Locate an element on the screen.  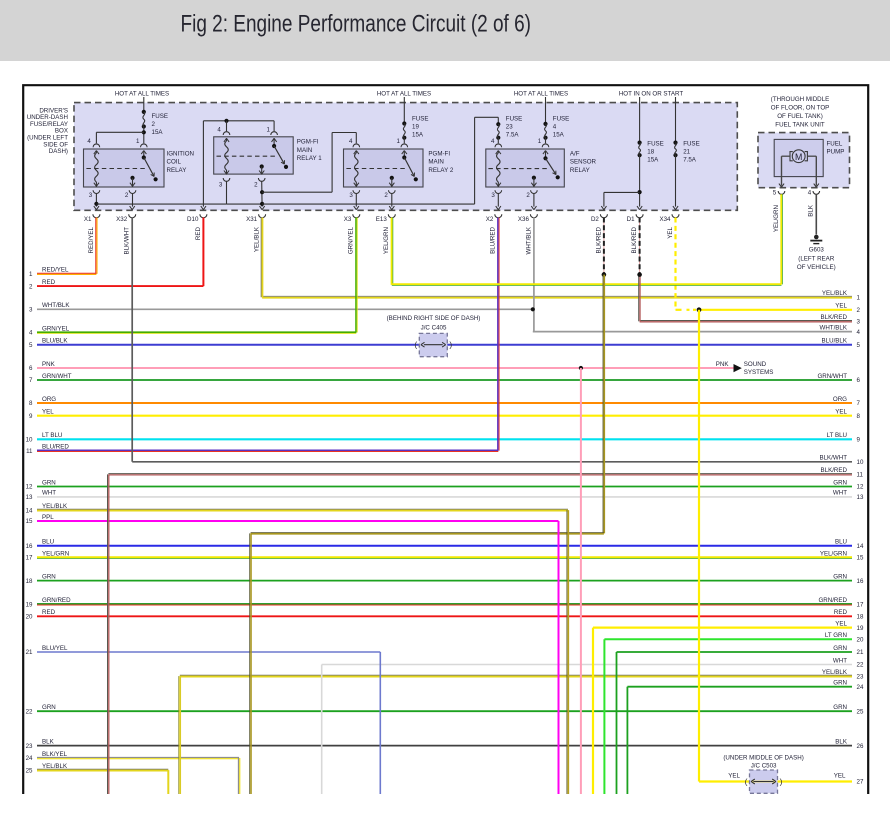
svg-text: RELAY is located at coordinates (580, 170).